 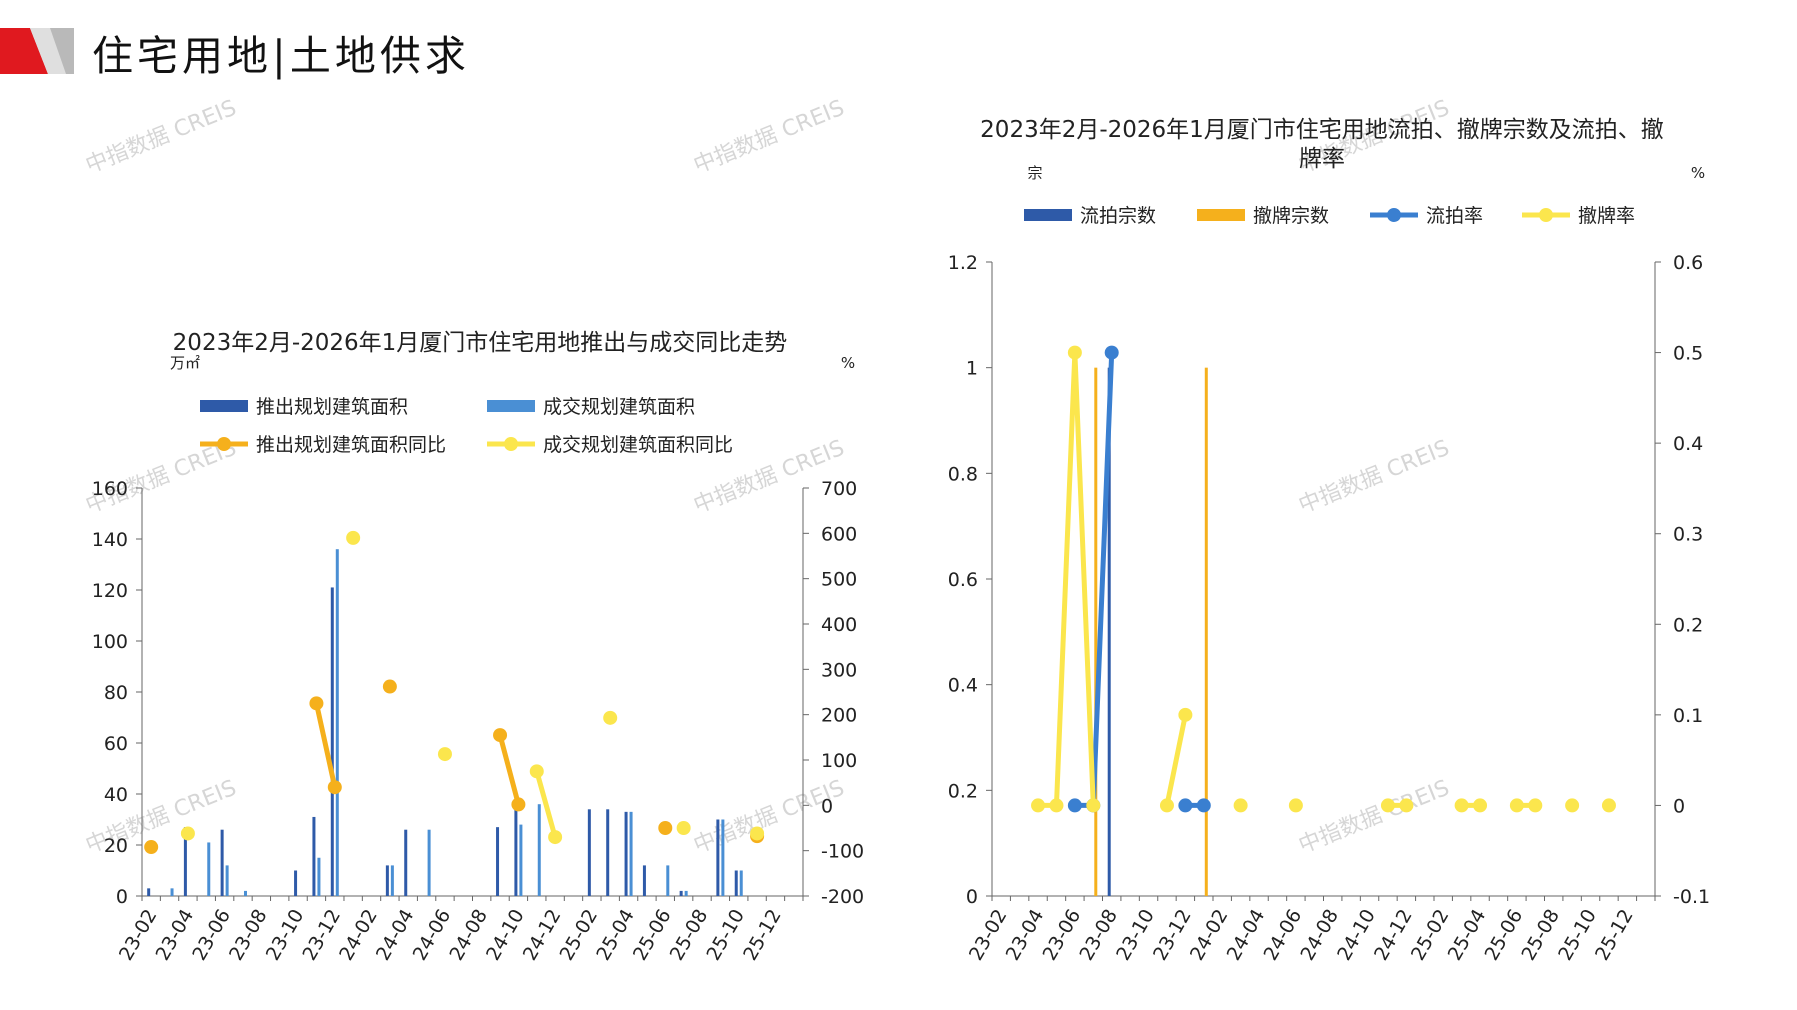 I want to click on y-tick-label-right: 700, so click(x=839, y=489).